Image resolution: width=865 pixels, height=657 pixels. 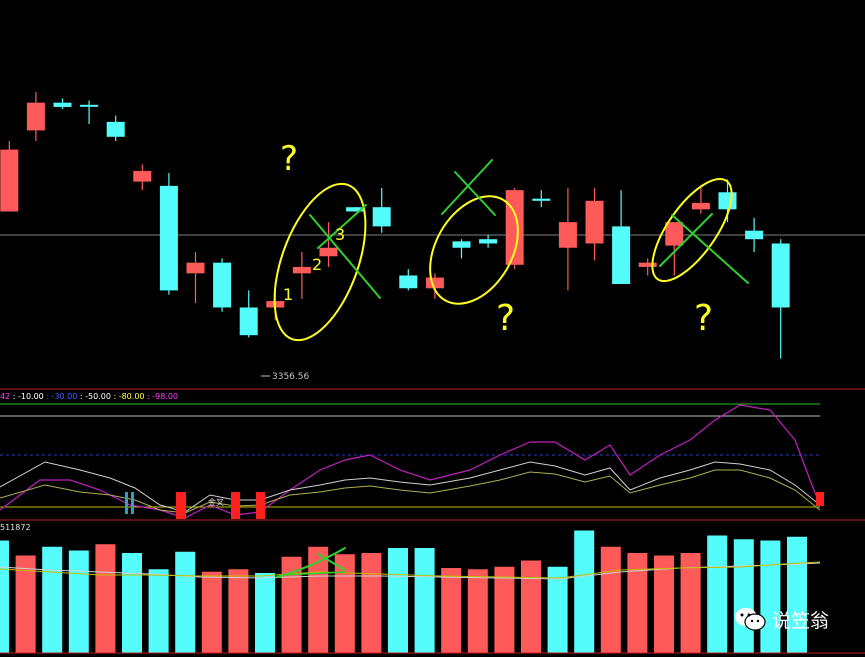 I want to click on wechat-icon, so click(x=750, y=619).